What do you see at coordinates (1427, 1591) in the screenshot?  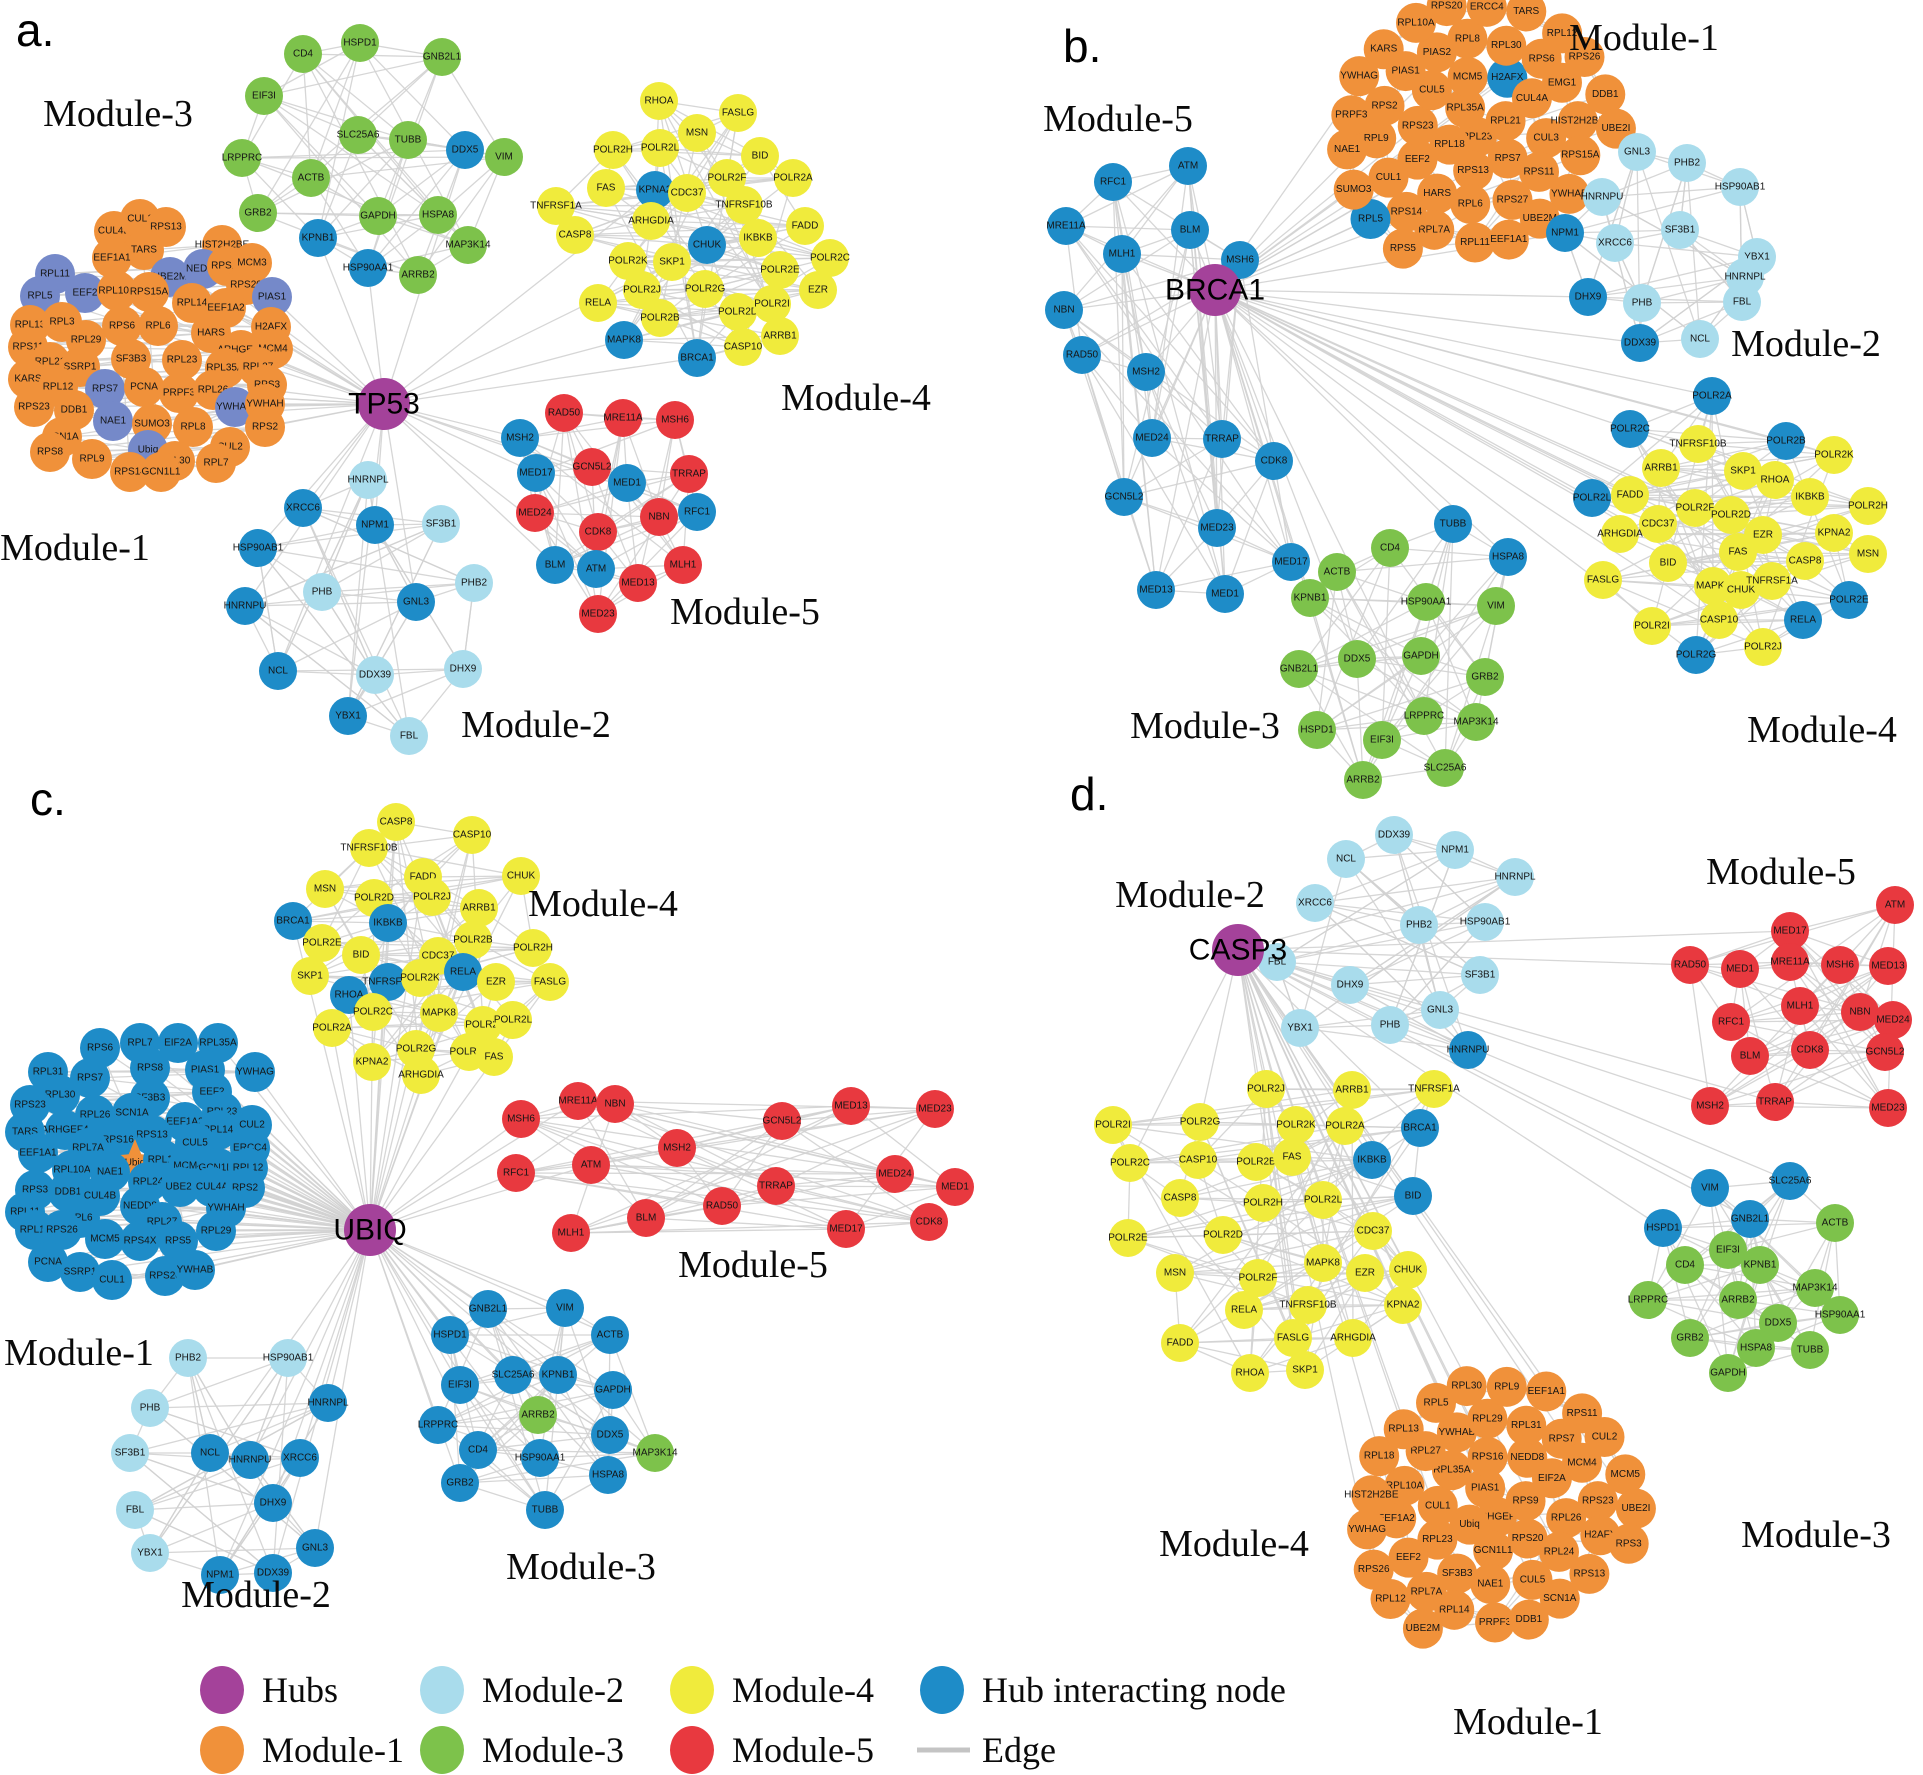 I see `node-label: RPL7A` at bounding box center [1427, 1591].